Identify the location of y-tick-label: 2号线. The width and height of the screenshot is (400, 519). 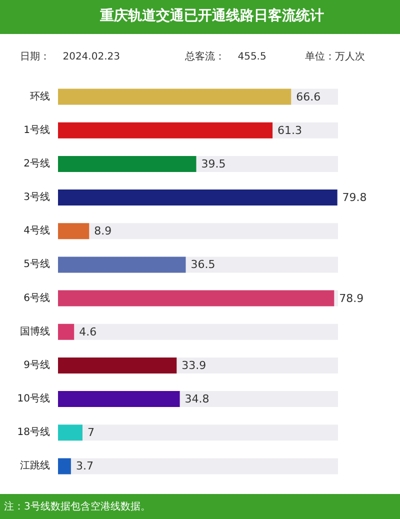
(37, 163).